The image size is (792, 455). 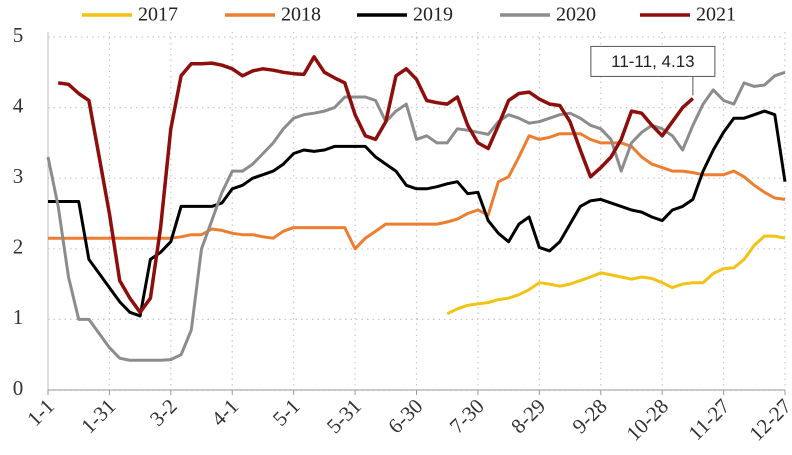 What do you see at coordinates (647, 420) in the screenshot?
I see `x-tick-label: 10-28` at bounding box center [647, 420].